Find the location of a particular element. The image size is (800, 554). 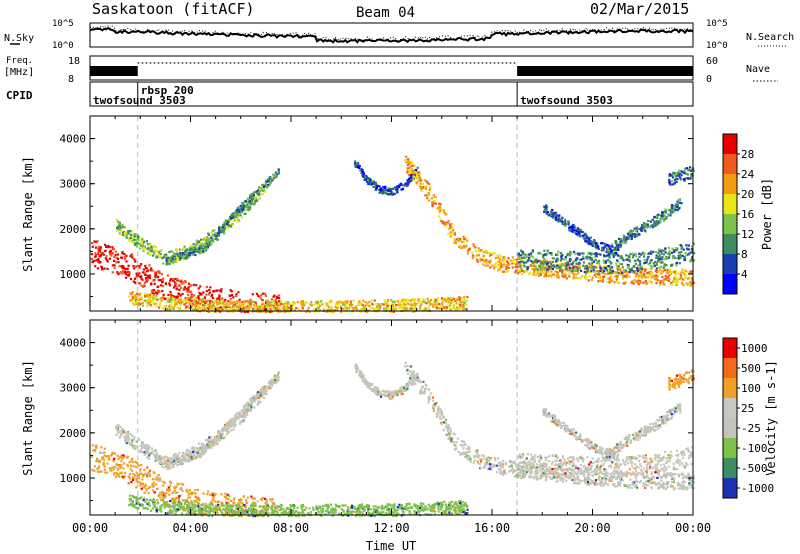

power-y-label: Slant Range [km] is located at coordinates (28, 214).